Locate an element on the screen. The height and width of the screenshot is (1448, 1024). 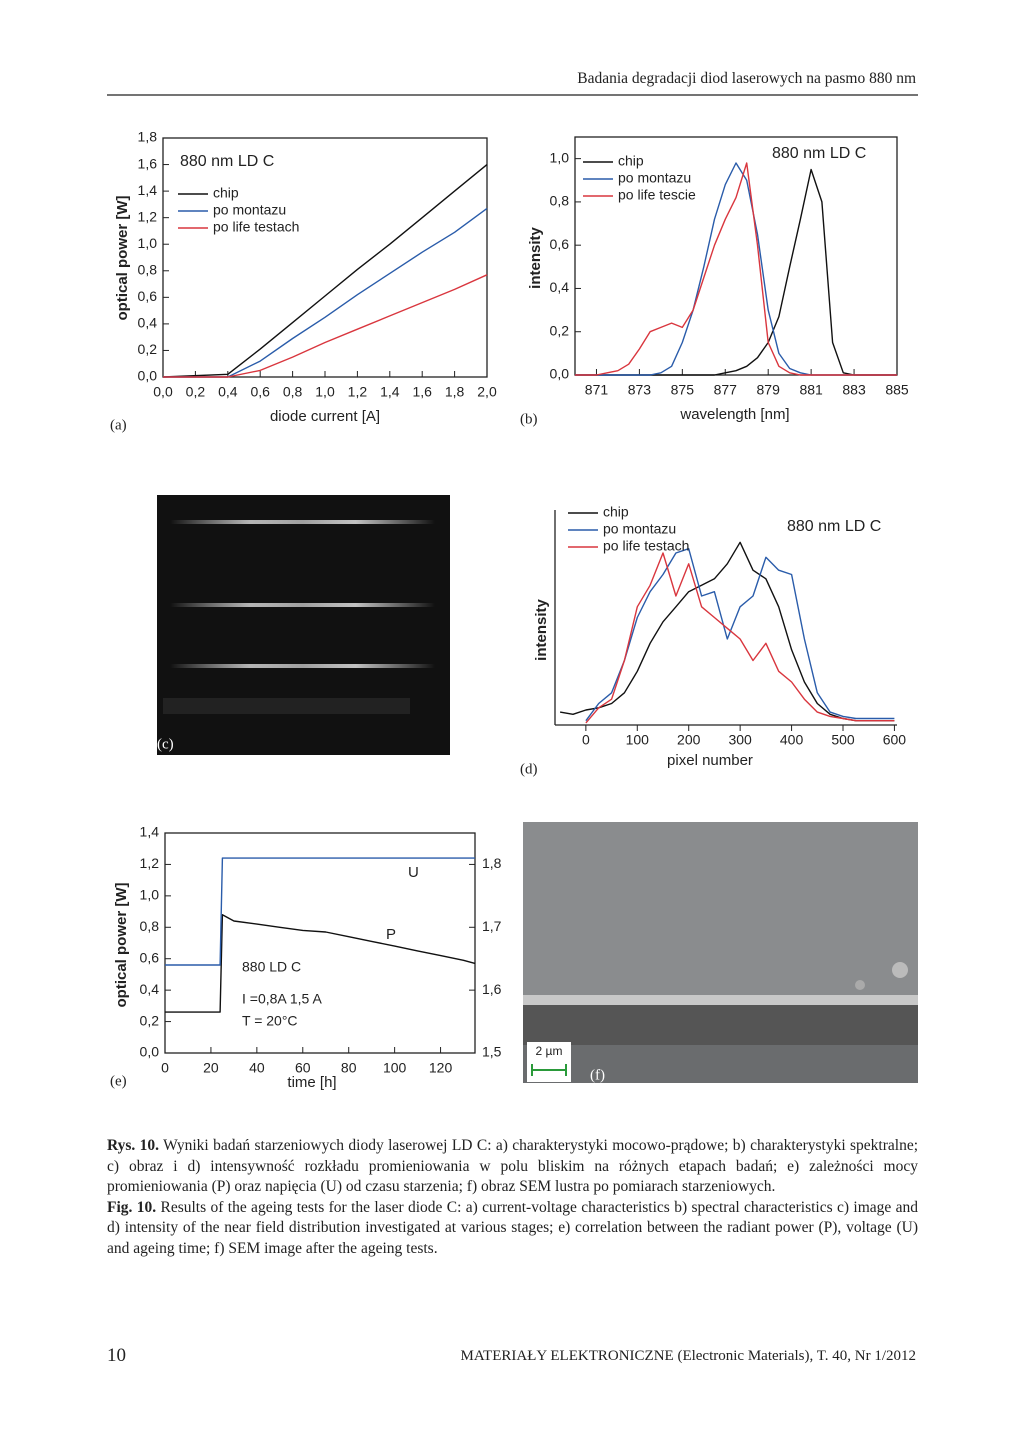
x-tick-label: 0,2 is located at coordinates (196, 392).